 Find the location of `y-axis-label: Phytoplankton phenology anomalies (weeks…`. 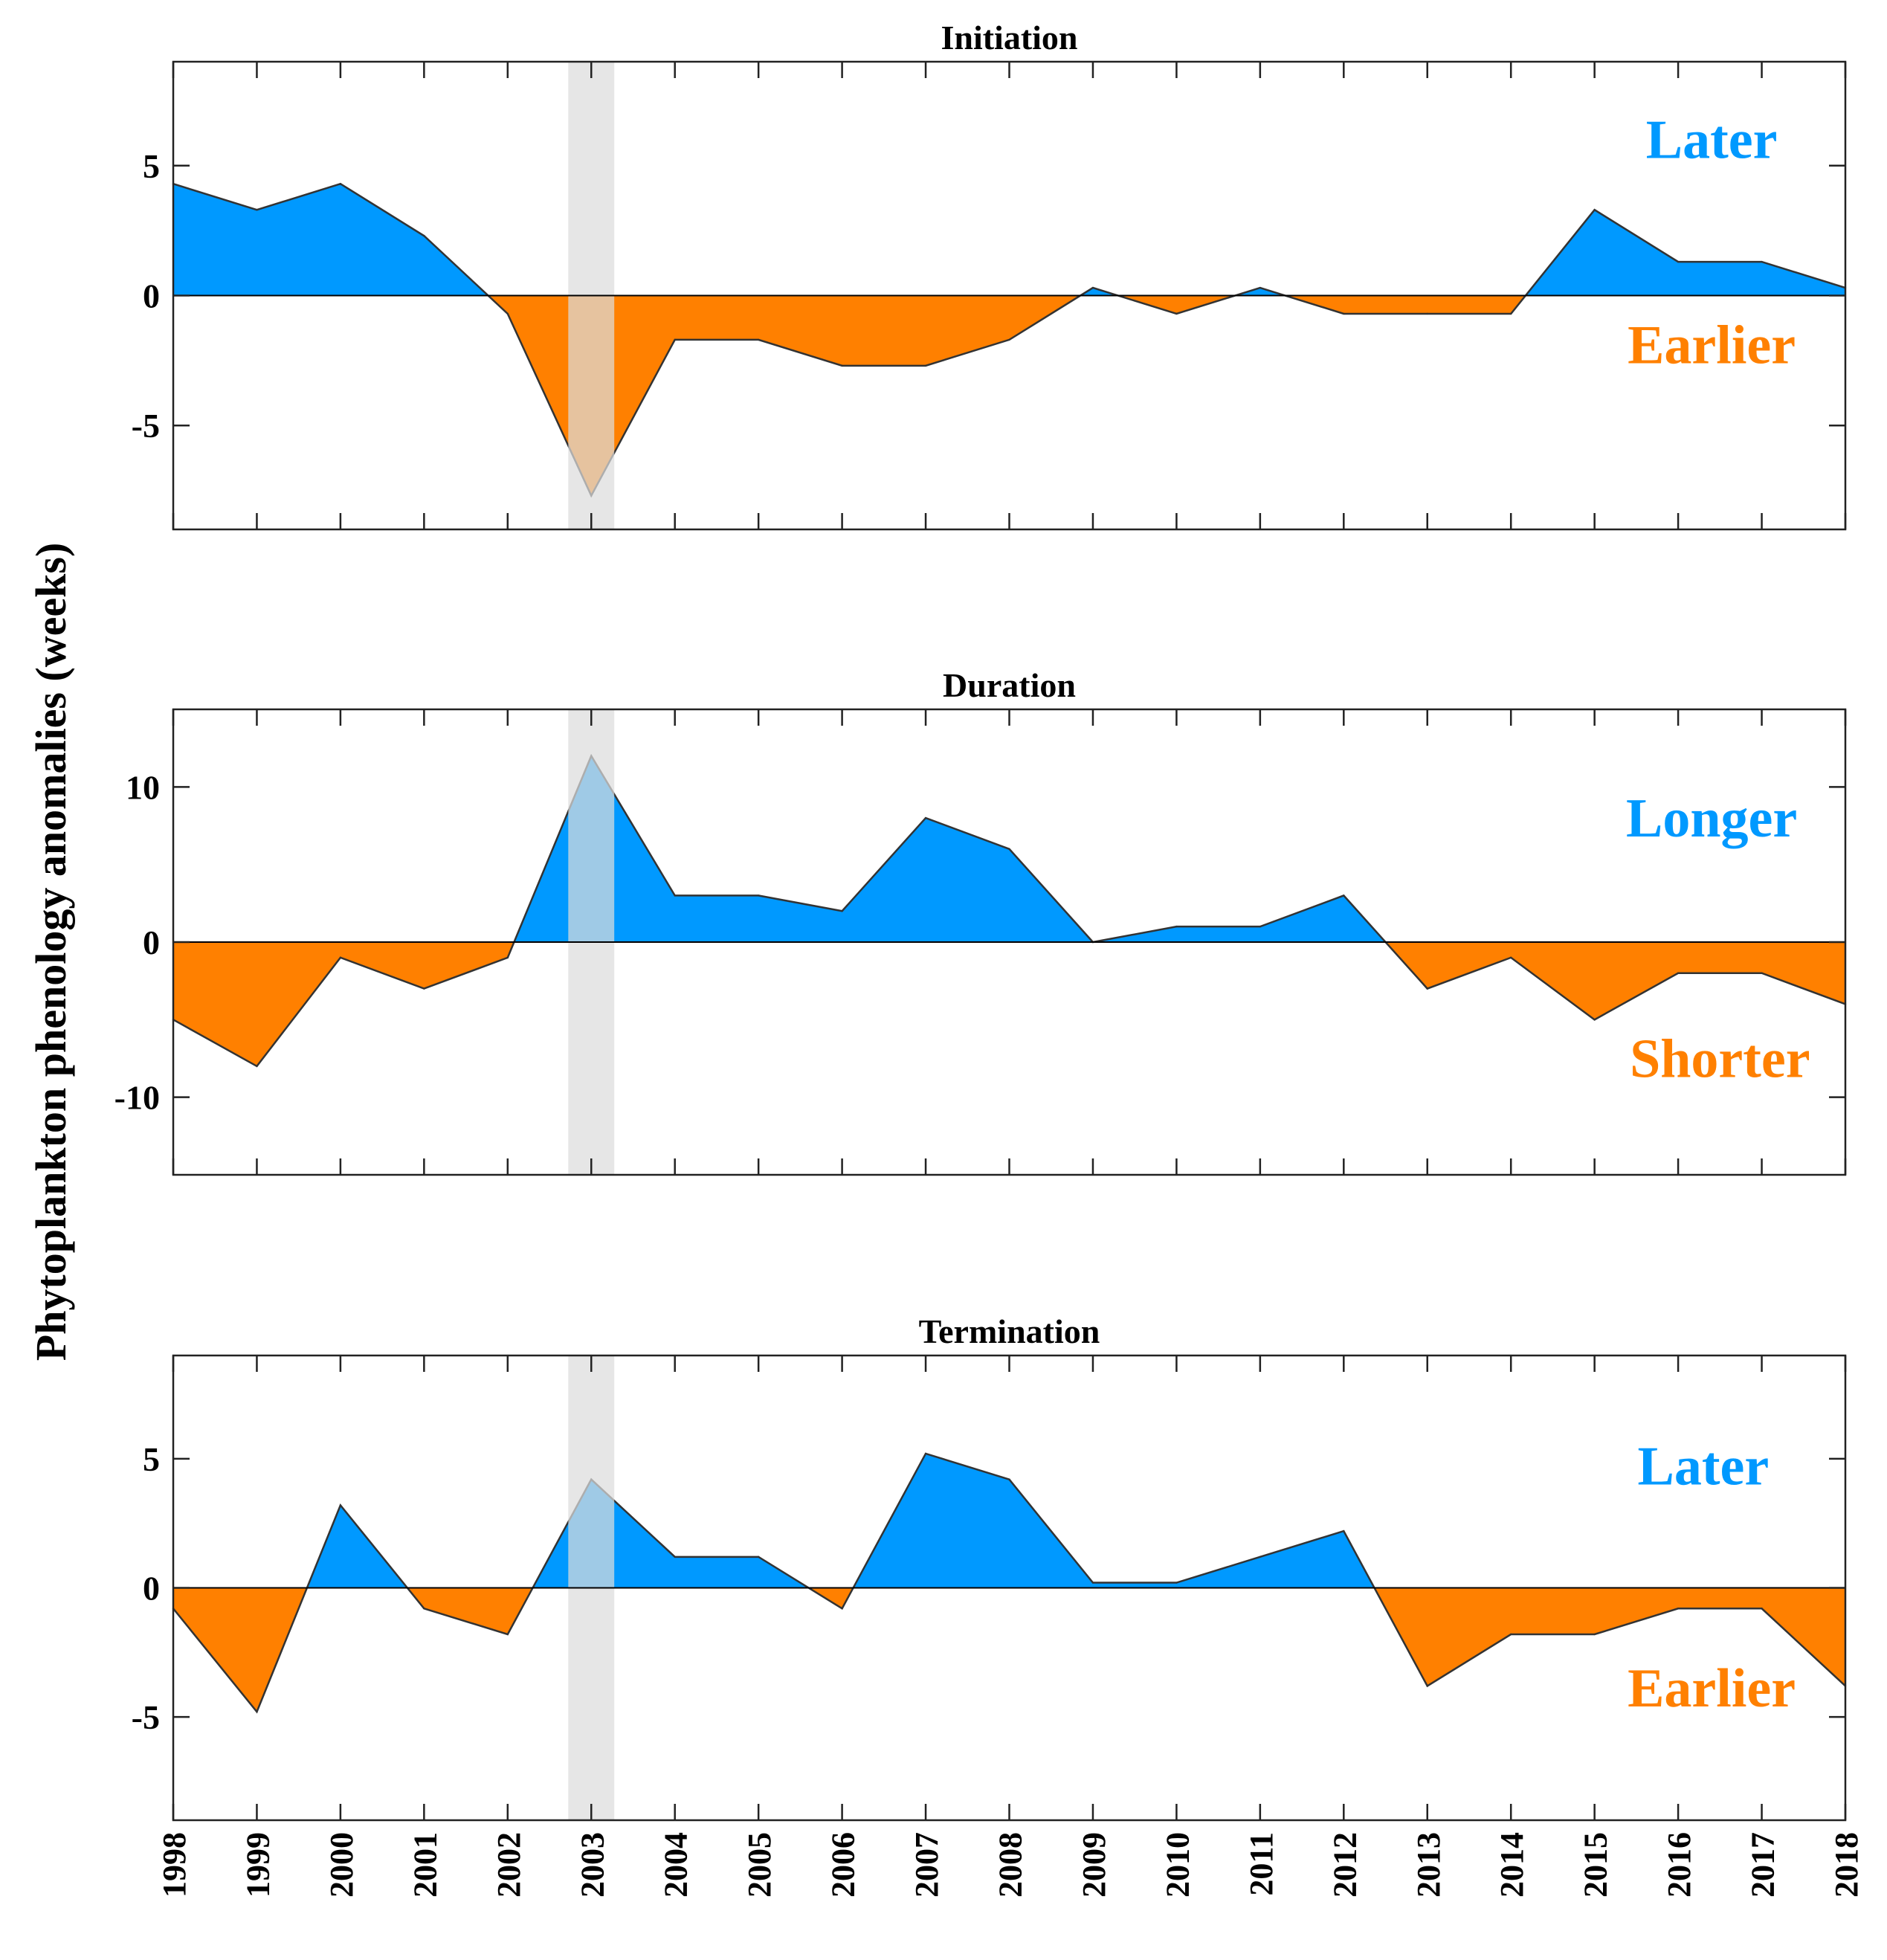

y-axis-label: Phytoplankton phenology anomalies (weeks… is located at coordinates (51, 952).